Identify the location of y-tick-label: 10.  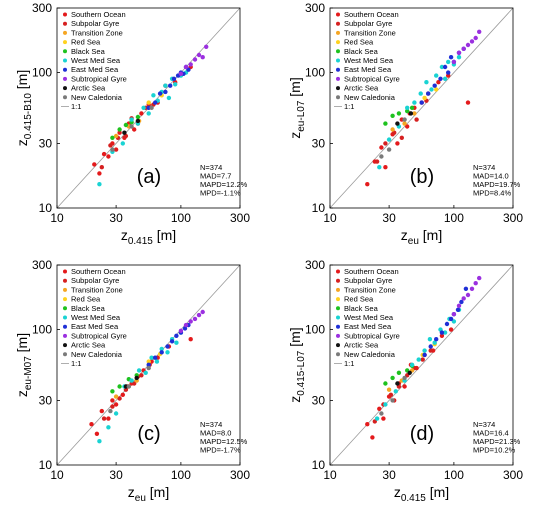
(46, 208).